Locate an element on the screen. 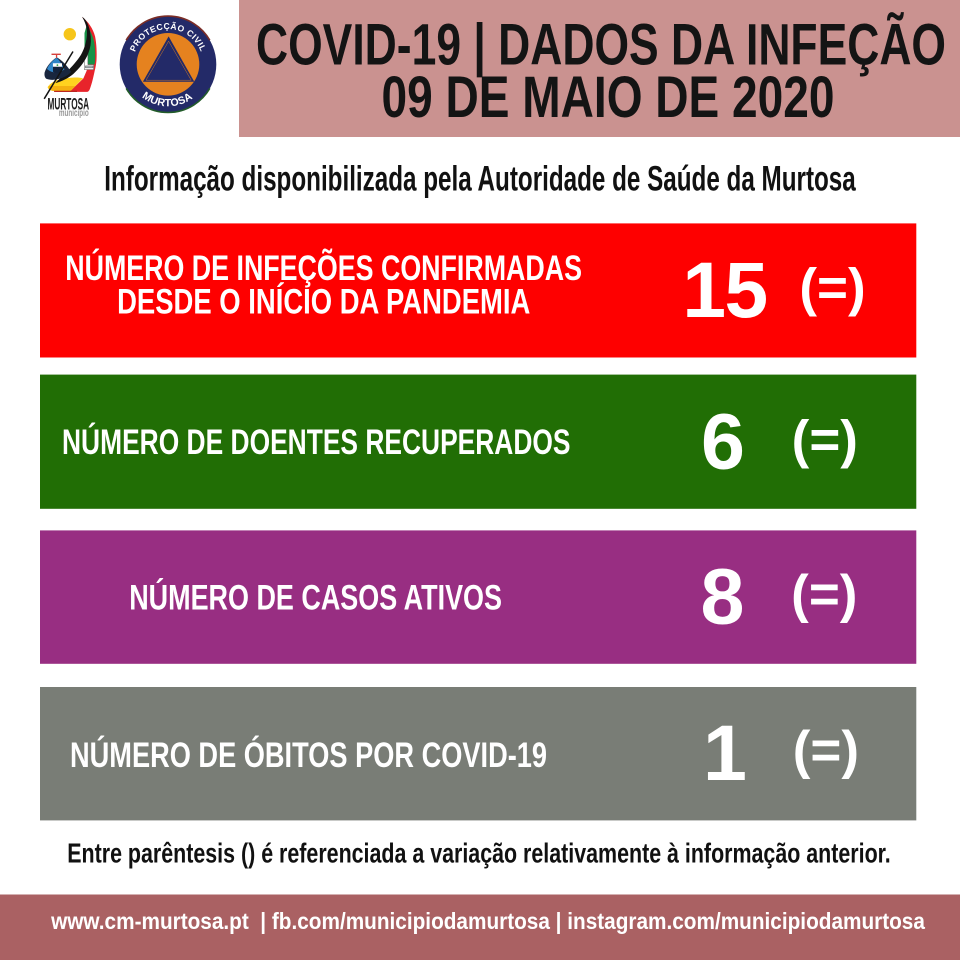 This screenshot has width=960, height=960. svg-text: 8 is located at coordinates (723, 595).